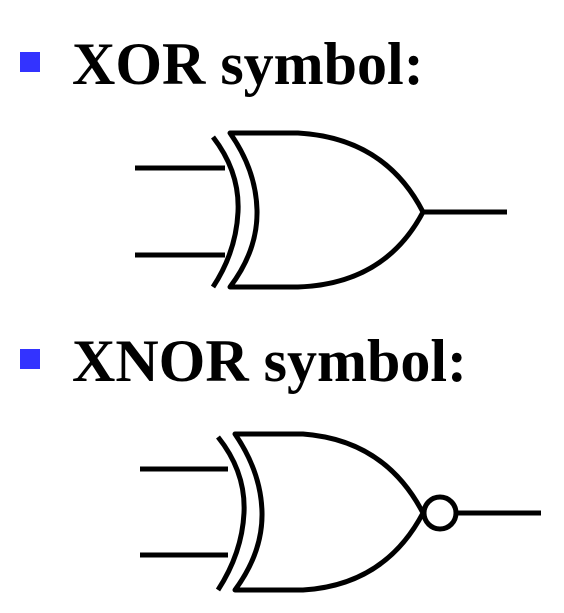 The image size is (564, 613). I want to click on xor-gate-body, so click(326, 210).